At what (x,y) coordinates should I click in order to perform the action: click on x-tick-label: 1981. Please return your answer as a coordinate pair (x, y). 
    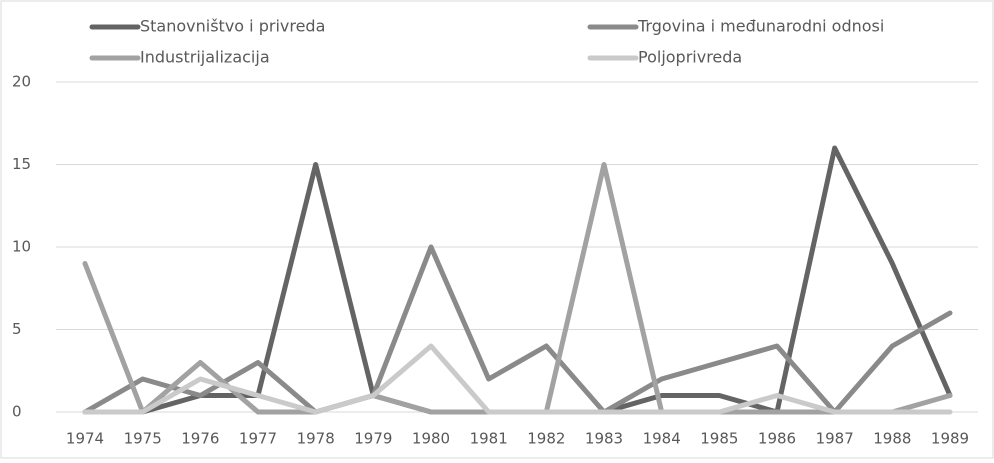
    Looking at the image, I should click on (489, 439).